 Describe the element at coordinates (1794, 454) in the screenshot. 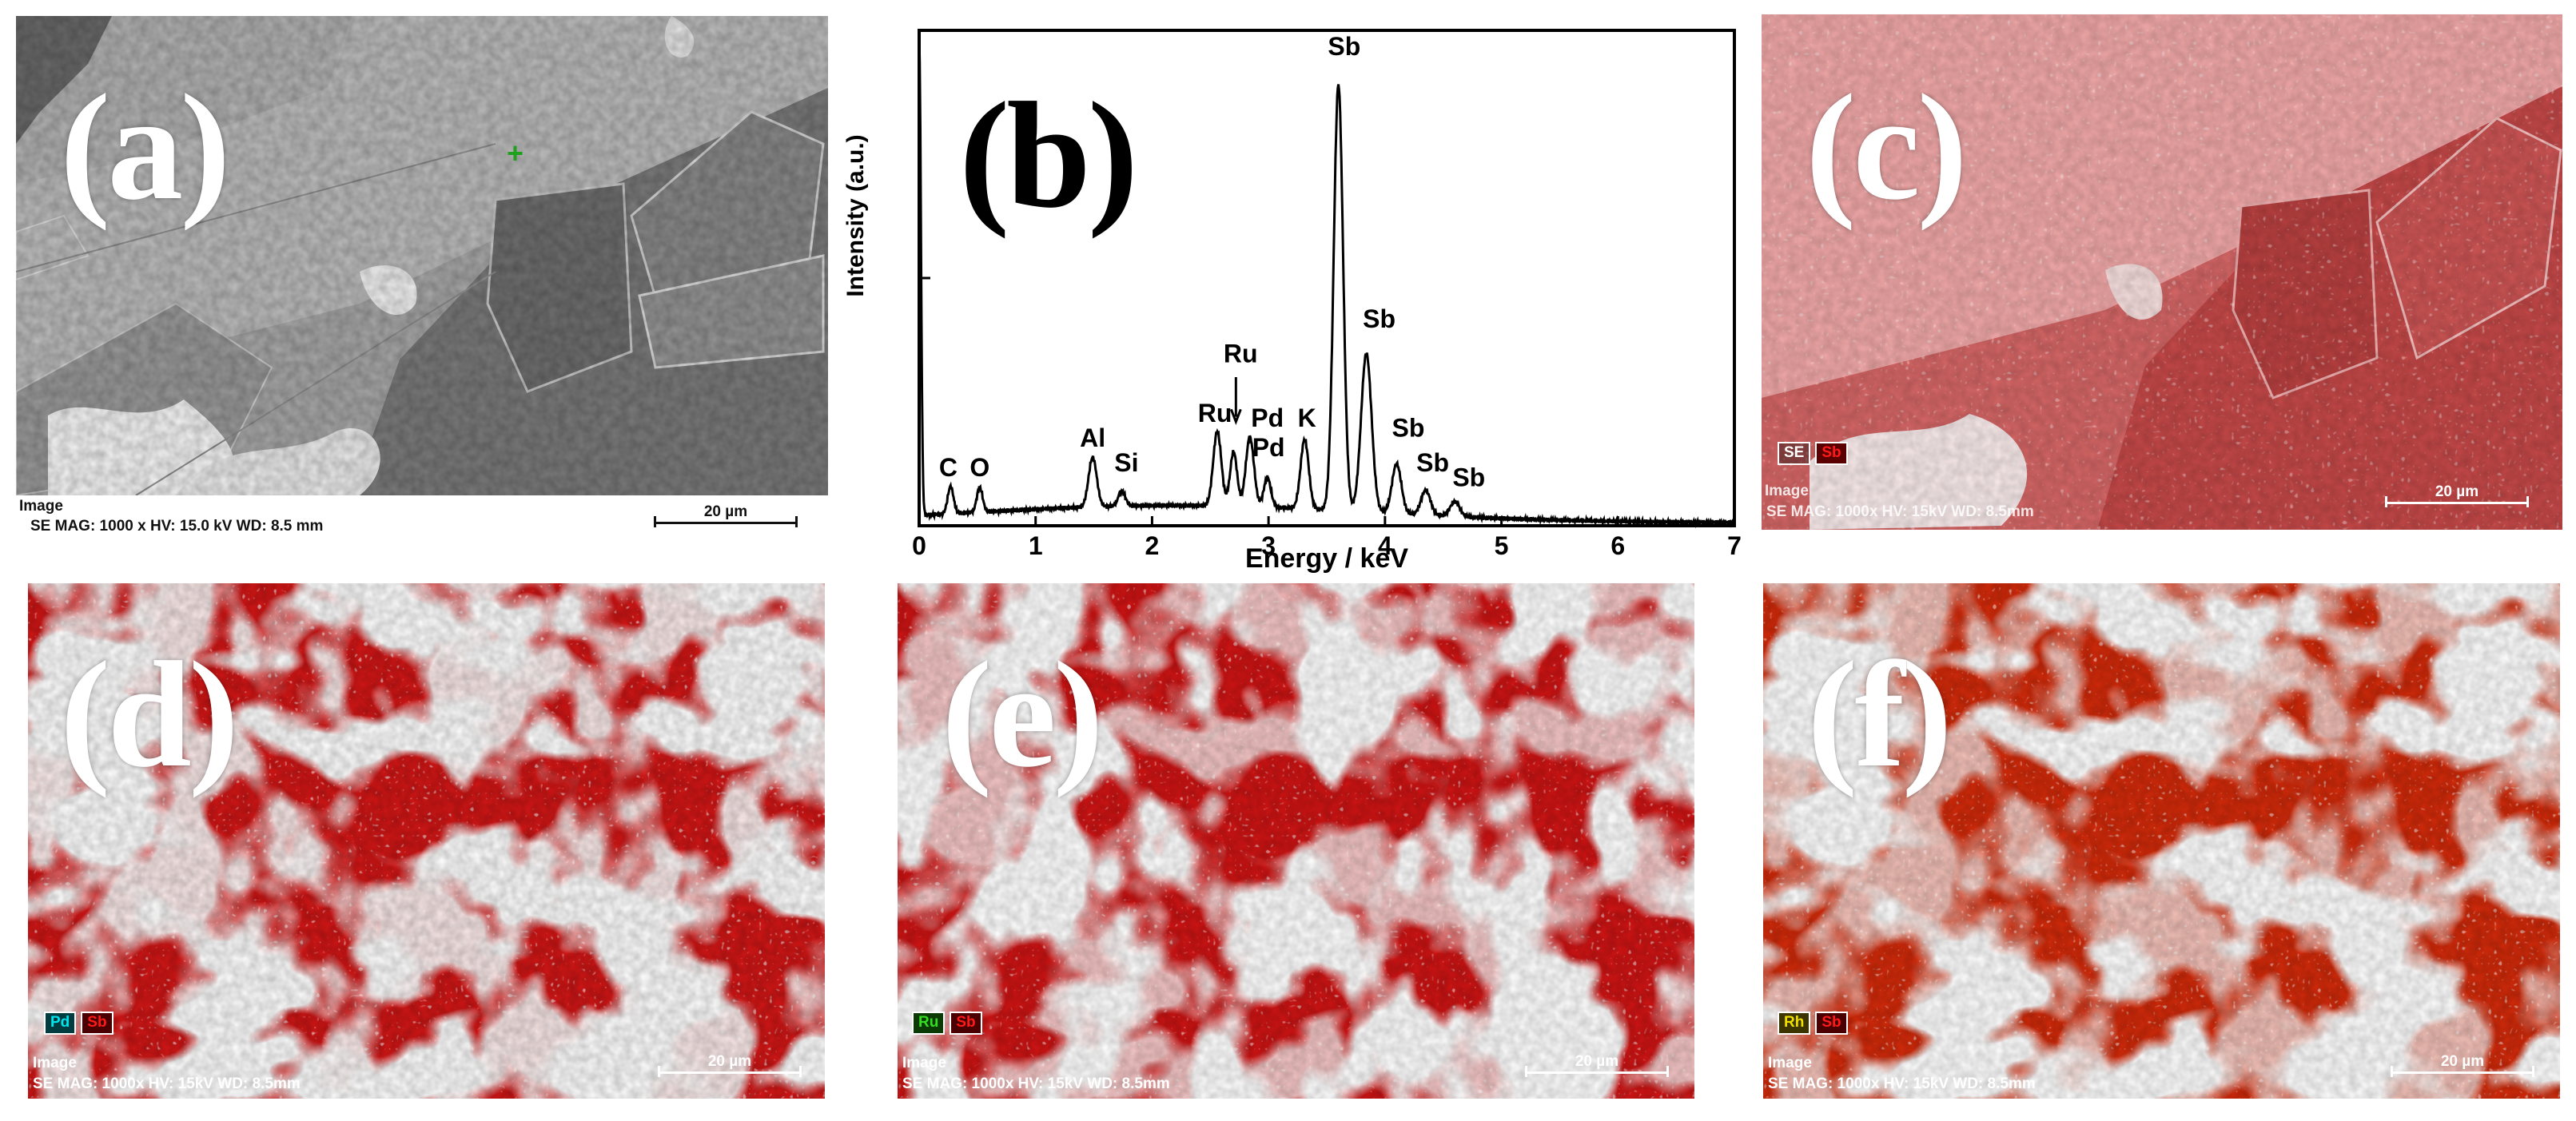

I see `legend-se: SE` at that location.